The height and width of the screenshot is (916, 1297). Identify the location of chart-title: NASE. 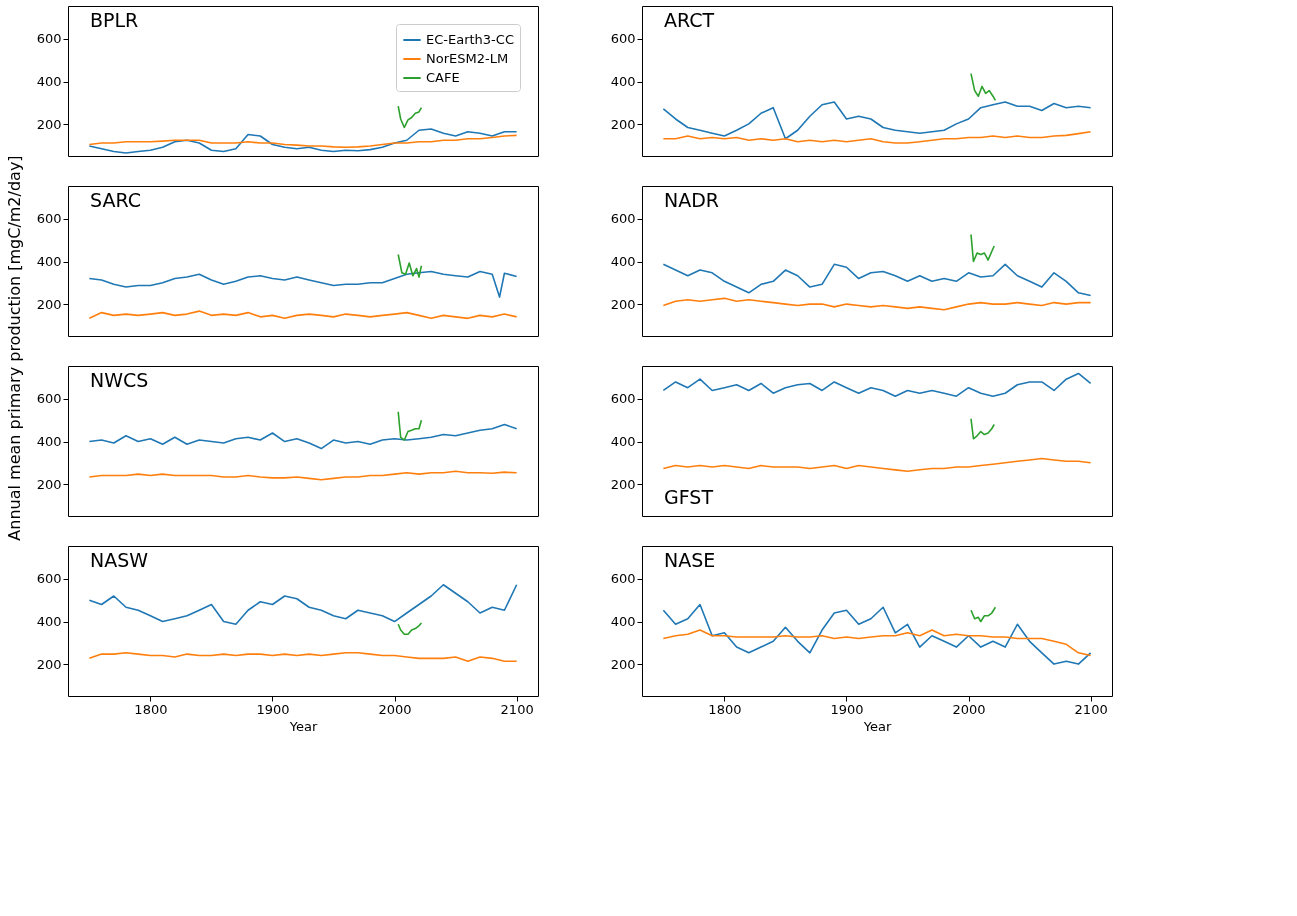
(690, 560).